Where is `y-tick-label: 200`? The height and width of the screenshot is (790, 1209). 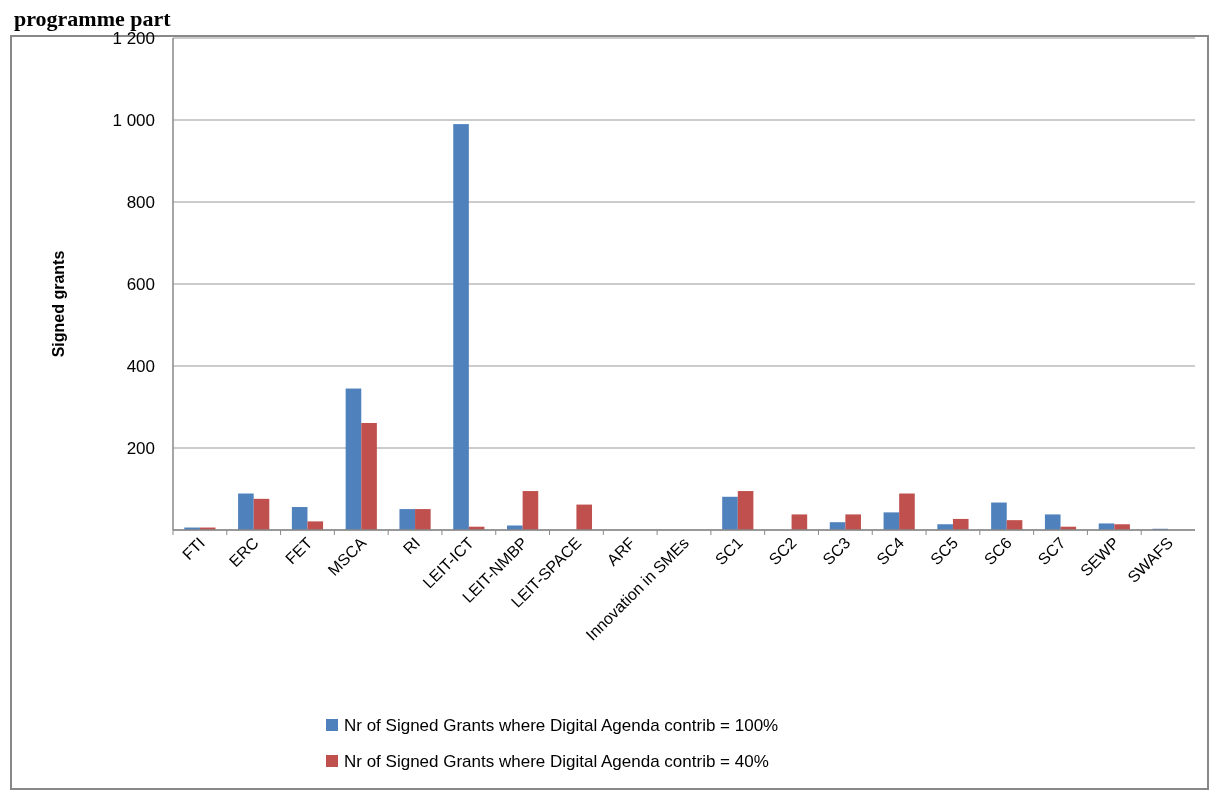
y-tick-label: 200 is located at coordinates (140, 448).